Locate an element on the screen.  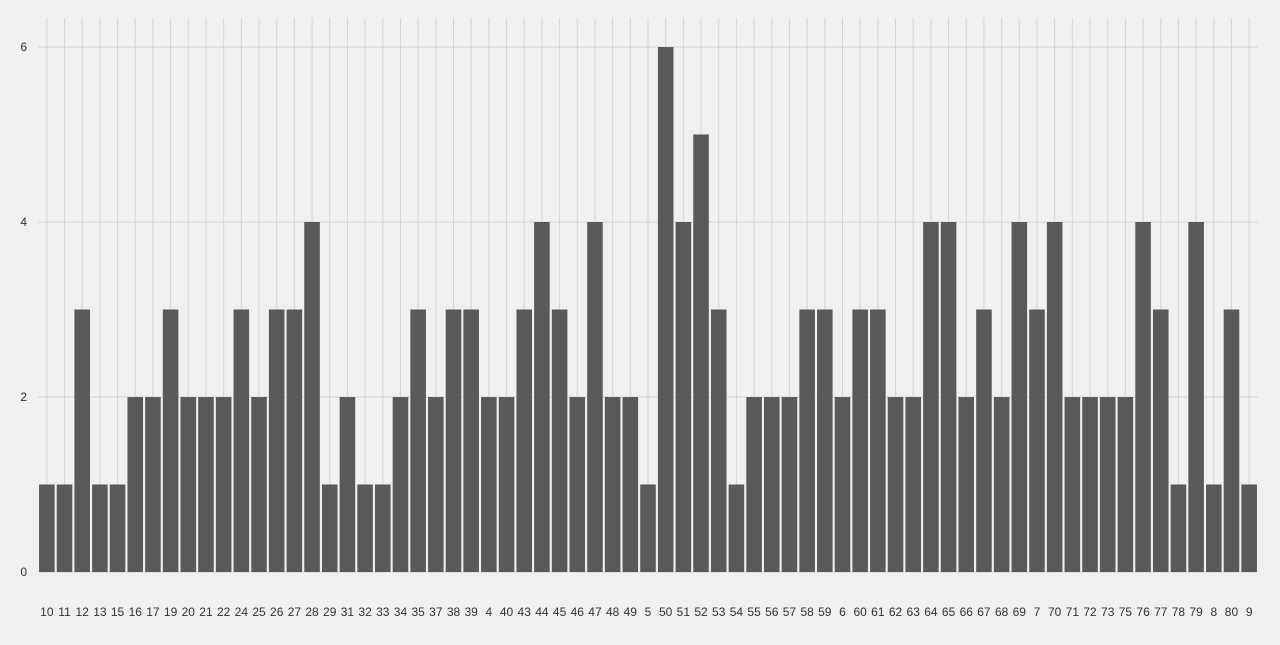
x-tick-label: 79 is located at coordinates (1196, 612).